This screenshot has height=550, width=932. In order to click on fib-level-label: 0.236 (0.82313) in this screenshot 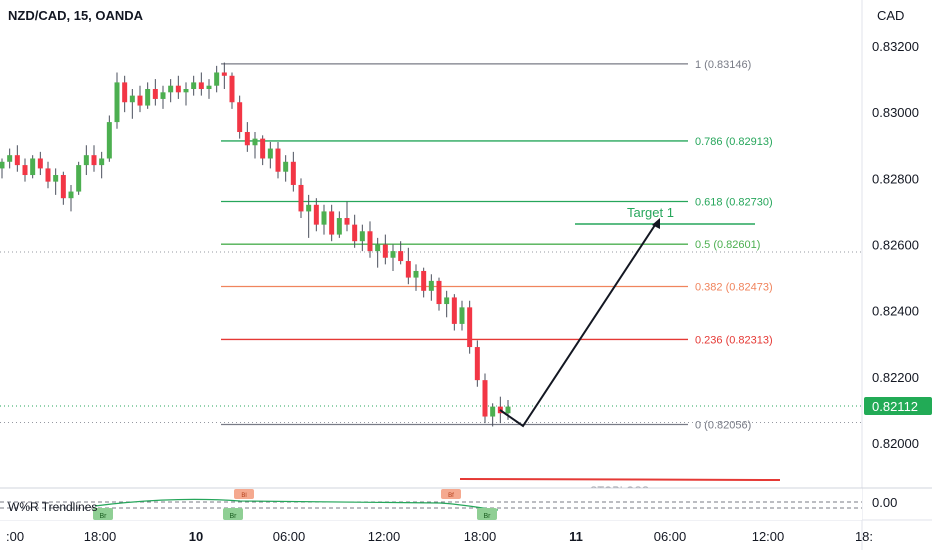, I will do `click(734, 340)`.